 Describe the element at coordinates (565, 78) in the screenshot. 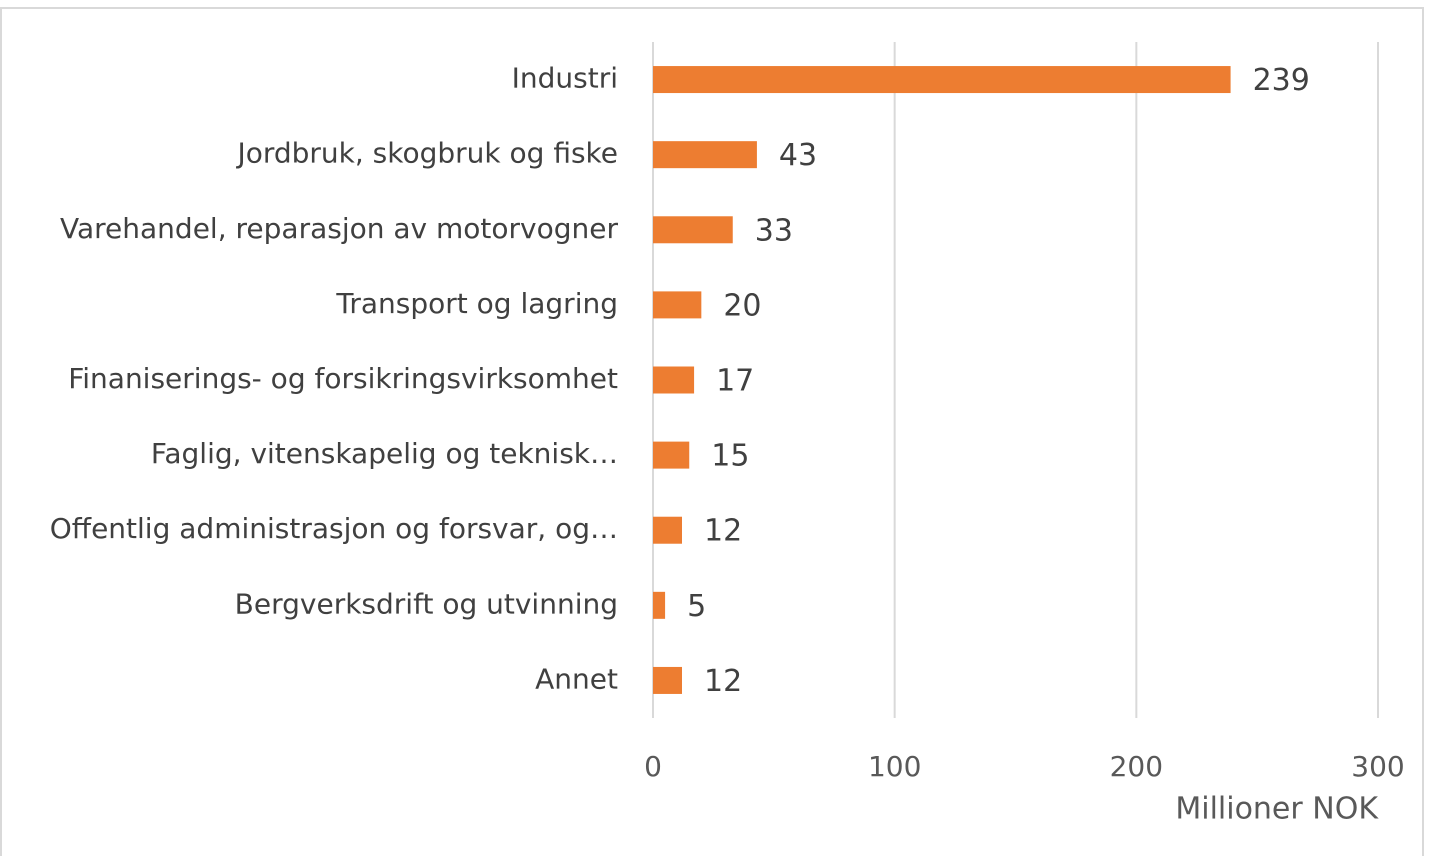

I see `y-tick-label: Industri` at that location.